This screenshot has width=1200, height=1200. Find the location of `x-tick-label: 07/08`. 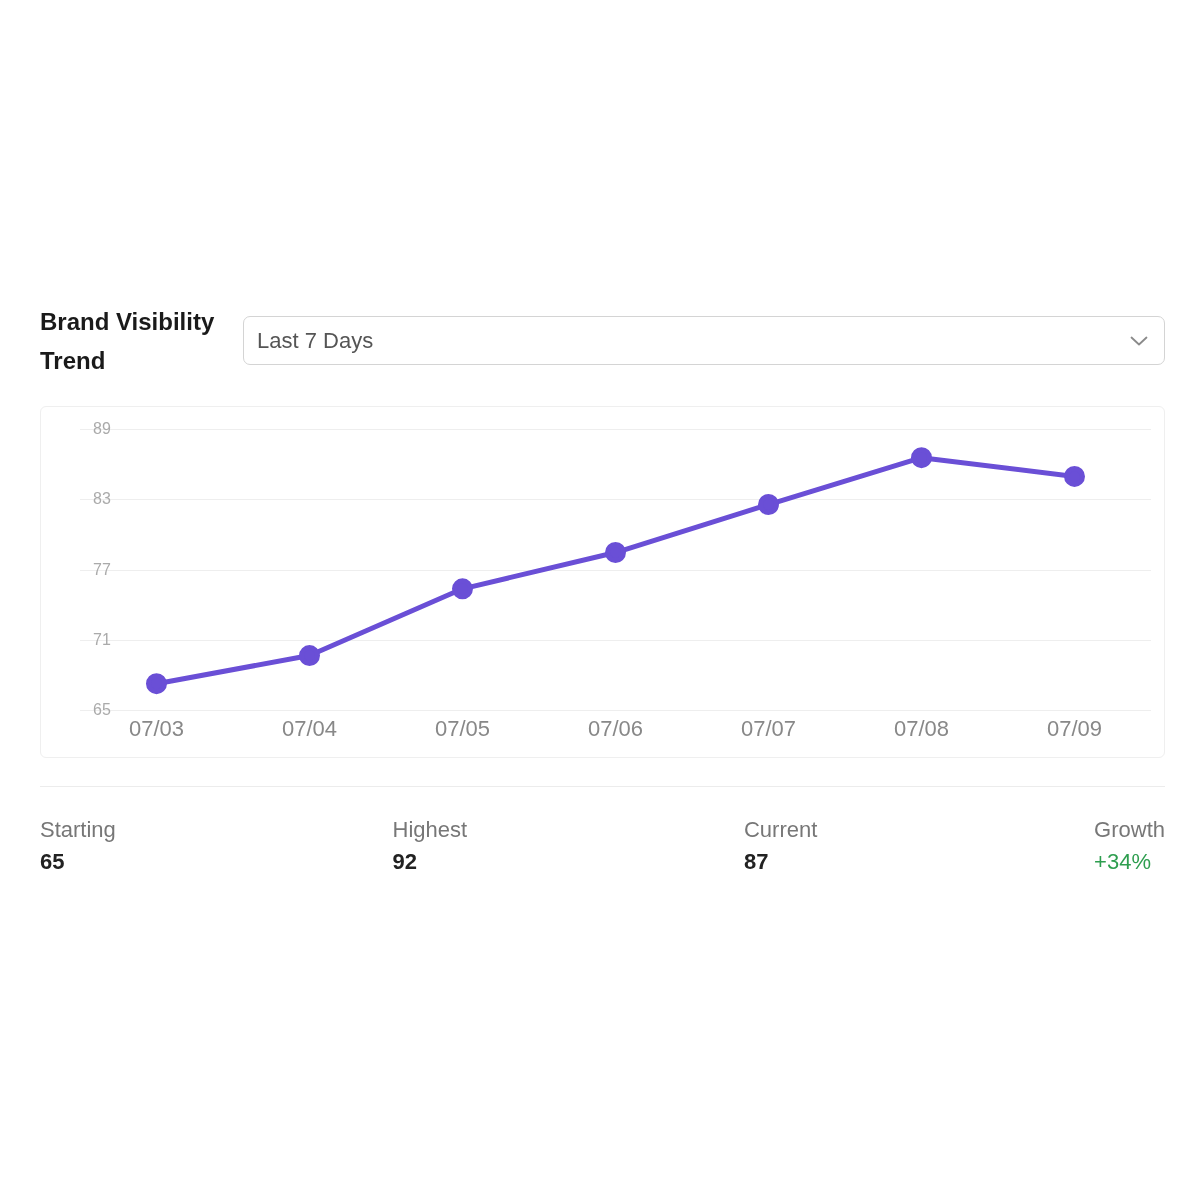

x-tick-label: 07/08 is located at coordinates (921, 728).